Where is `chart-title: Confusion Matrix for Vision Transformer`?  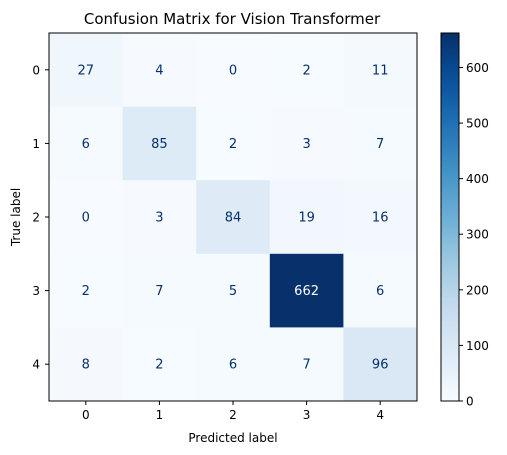 chart-title: Confusion Matrix for Vision Transformer is located at coordinates (232, 19).